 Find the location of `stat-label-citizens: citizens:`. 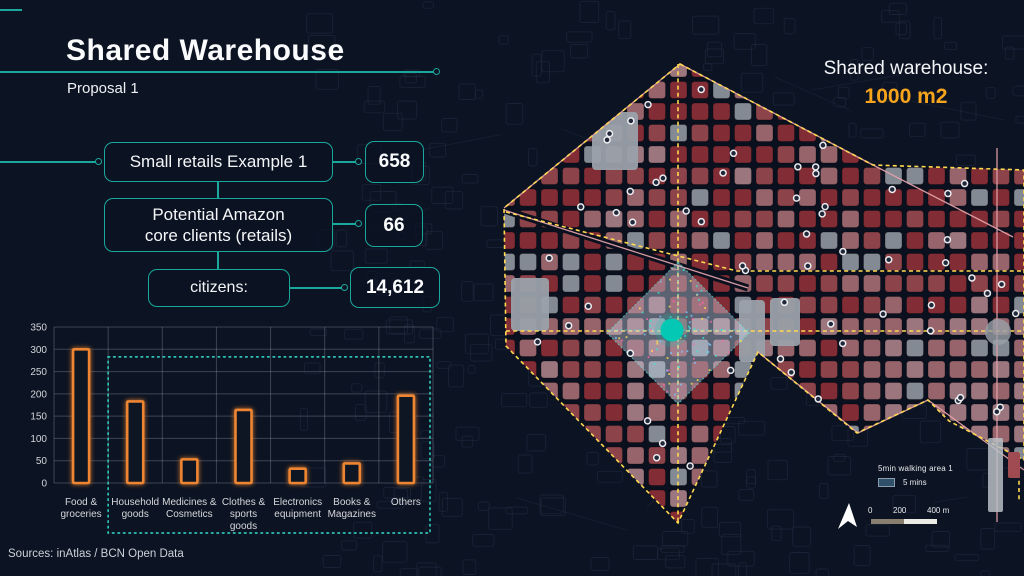

stat-label-citizens: citizens: is located at coordinates (219, 288).